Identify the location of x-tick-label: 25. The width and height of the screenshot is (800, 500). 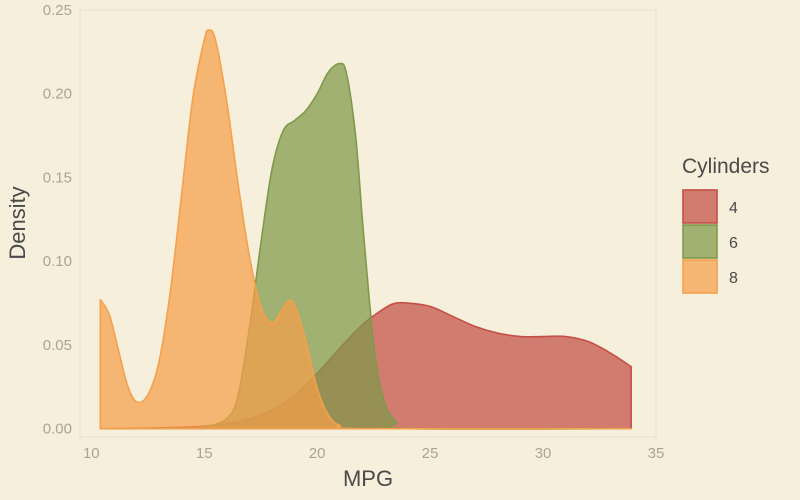
(430, 453).